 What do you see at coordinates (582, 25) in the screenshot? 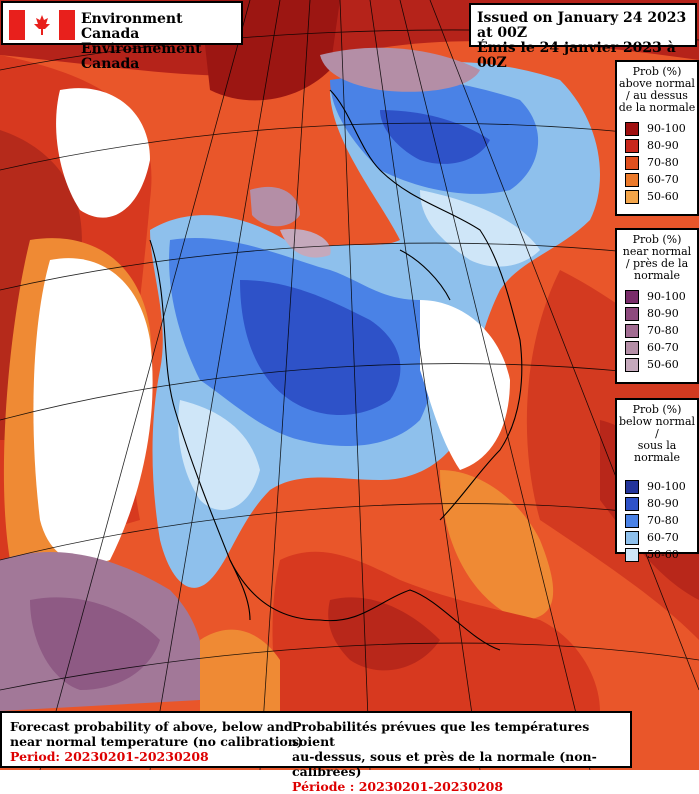
I see `issued-en: Issued on January 24 2023 at 00Z` at bounding box center [582, 25].